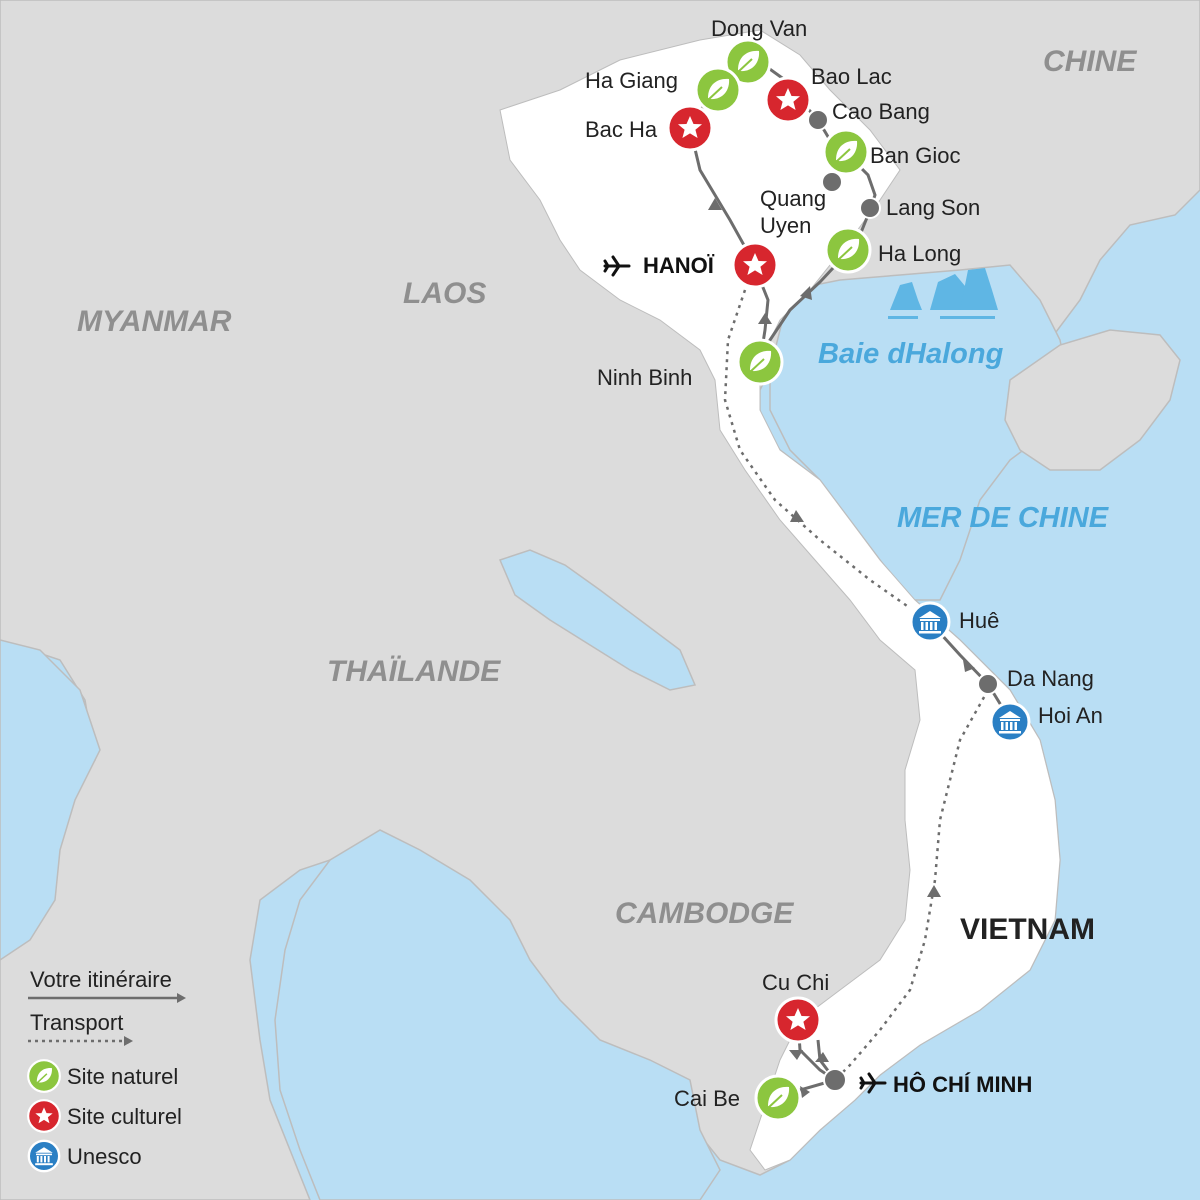 This screenshot has height=1200, width=1200. Describe the element at coordinates (707, 1098) in the screenshot. I see `city-label-cai-be: Cai Be` at that location.